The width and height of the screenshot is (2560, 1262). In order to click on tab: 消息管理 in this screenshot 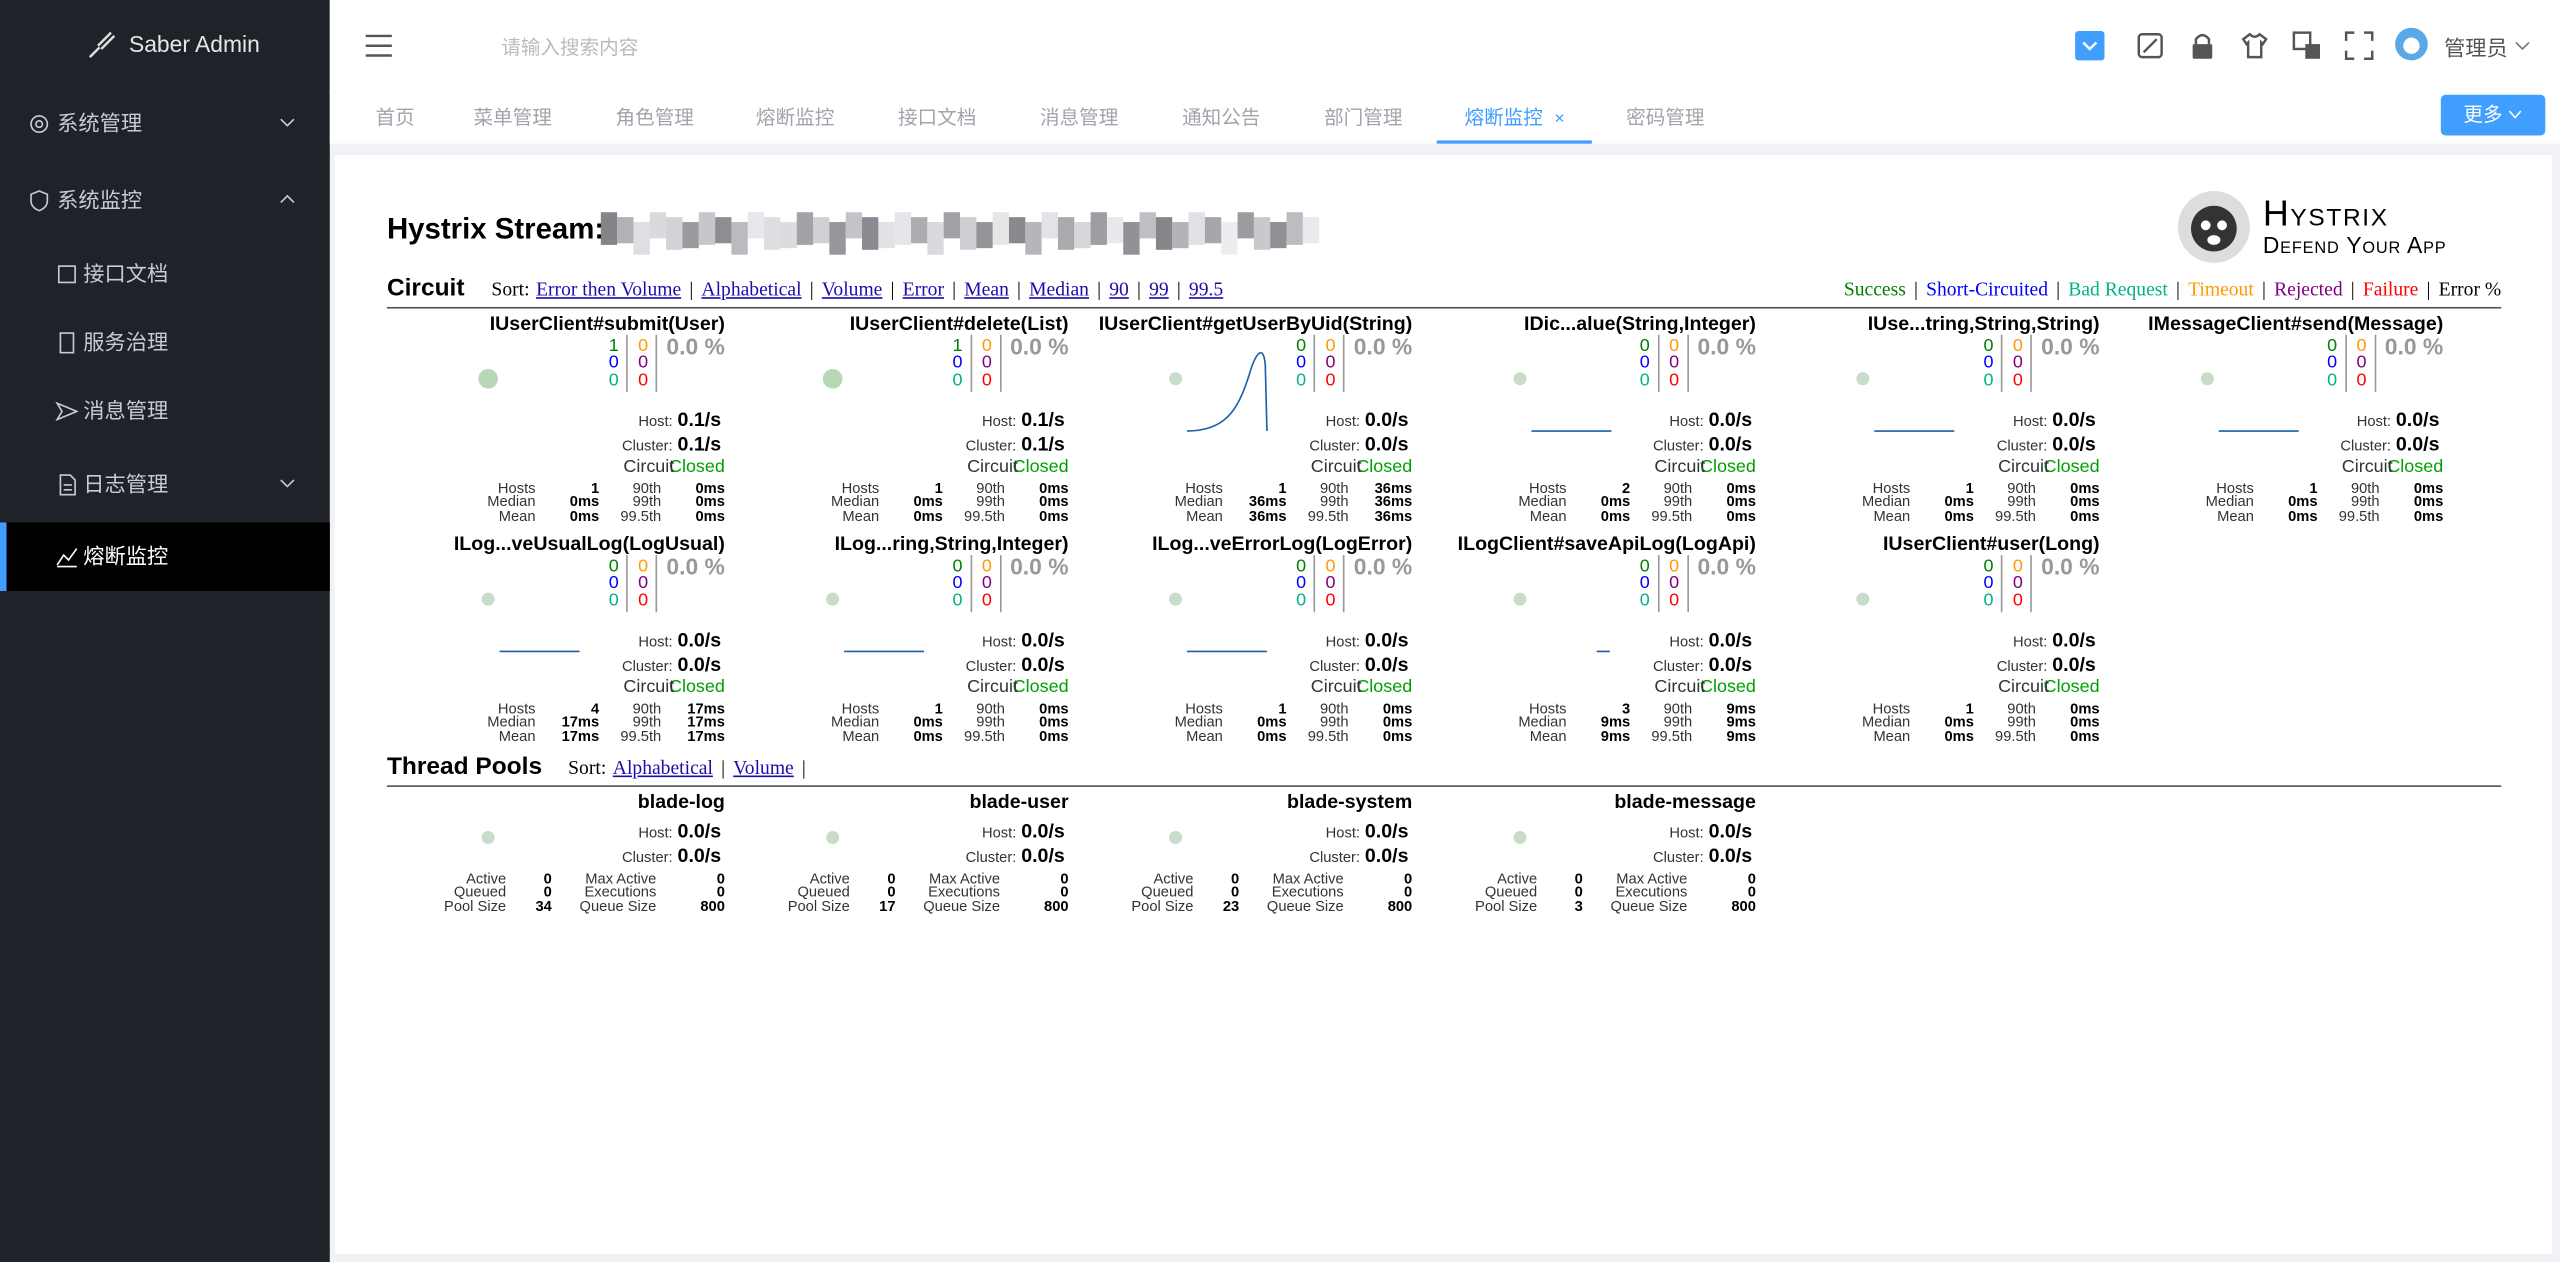, I will do `click(1079, 117)`.